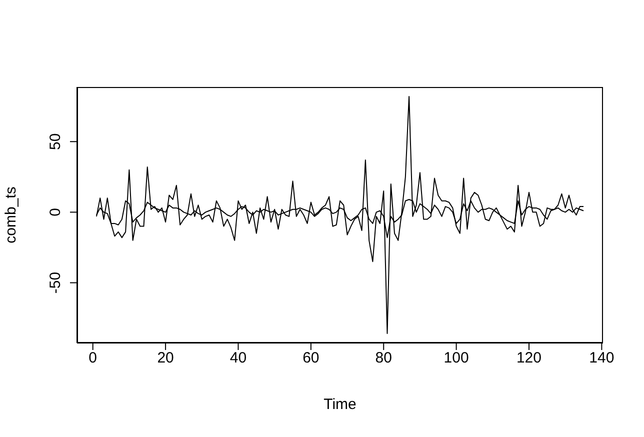 This screenshot has height=437, width=644. Describe the element at coordinates (55, 141) in the screenshot. I see `y-tick-label: 50` at that location.